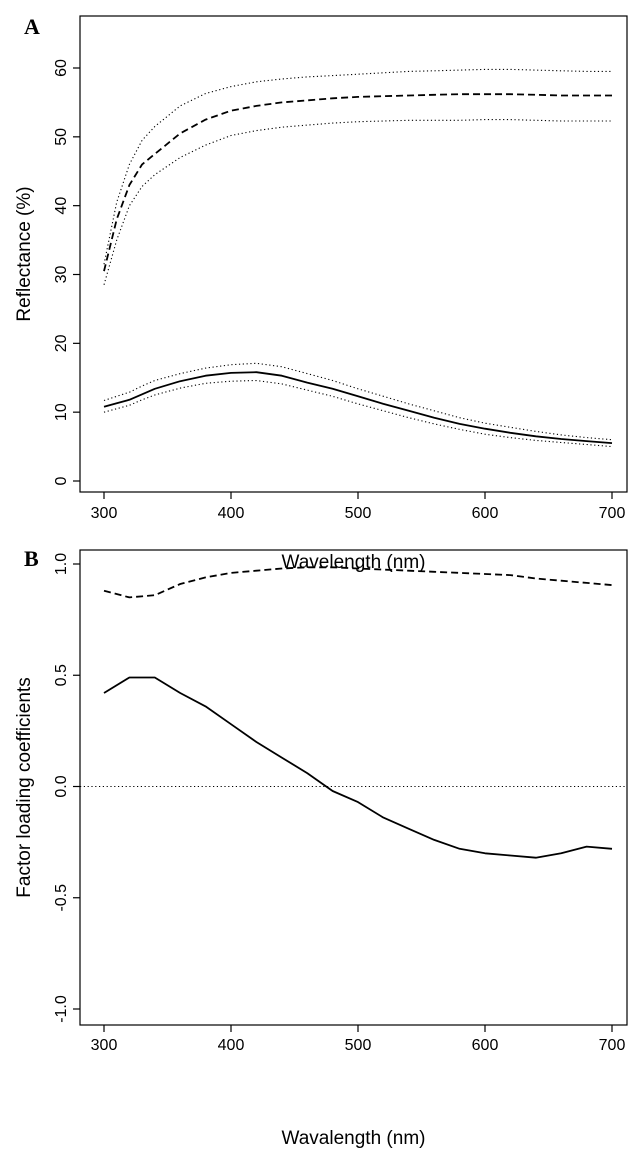 Image resolution: width=634 pixels, height=1154 pixels. Describe the element at coordinates (32, 26) in the screenshot. I see `panel-label: A` at that location.